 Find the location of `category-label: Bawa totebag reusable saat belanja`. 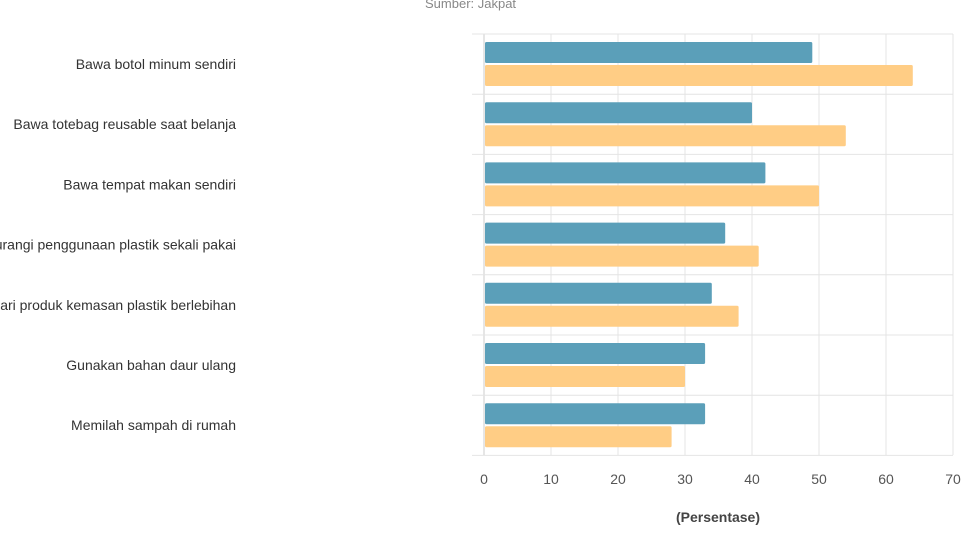

category-label: Bawa totebag reusable saat belanja is located at coordinates (124, 124).